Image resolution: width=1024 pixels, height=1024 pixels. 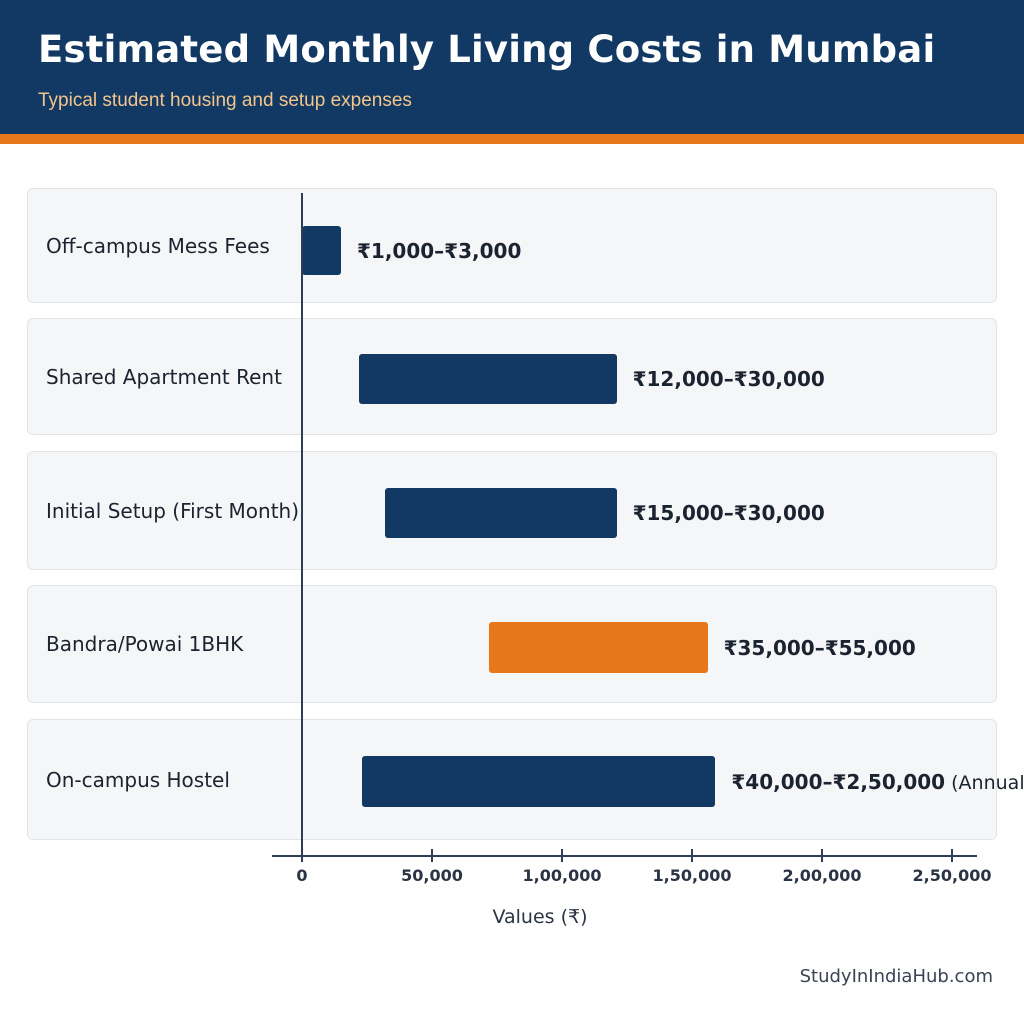 I want to click on category-row, so click(x=512, y=245).